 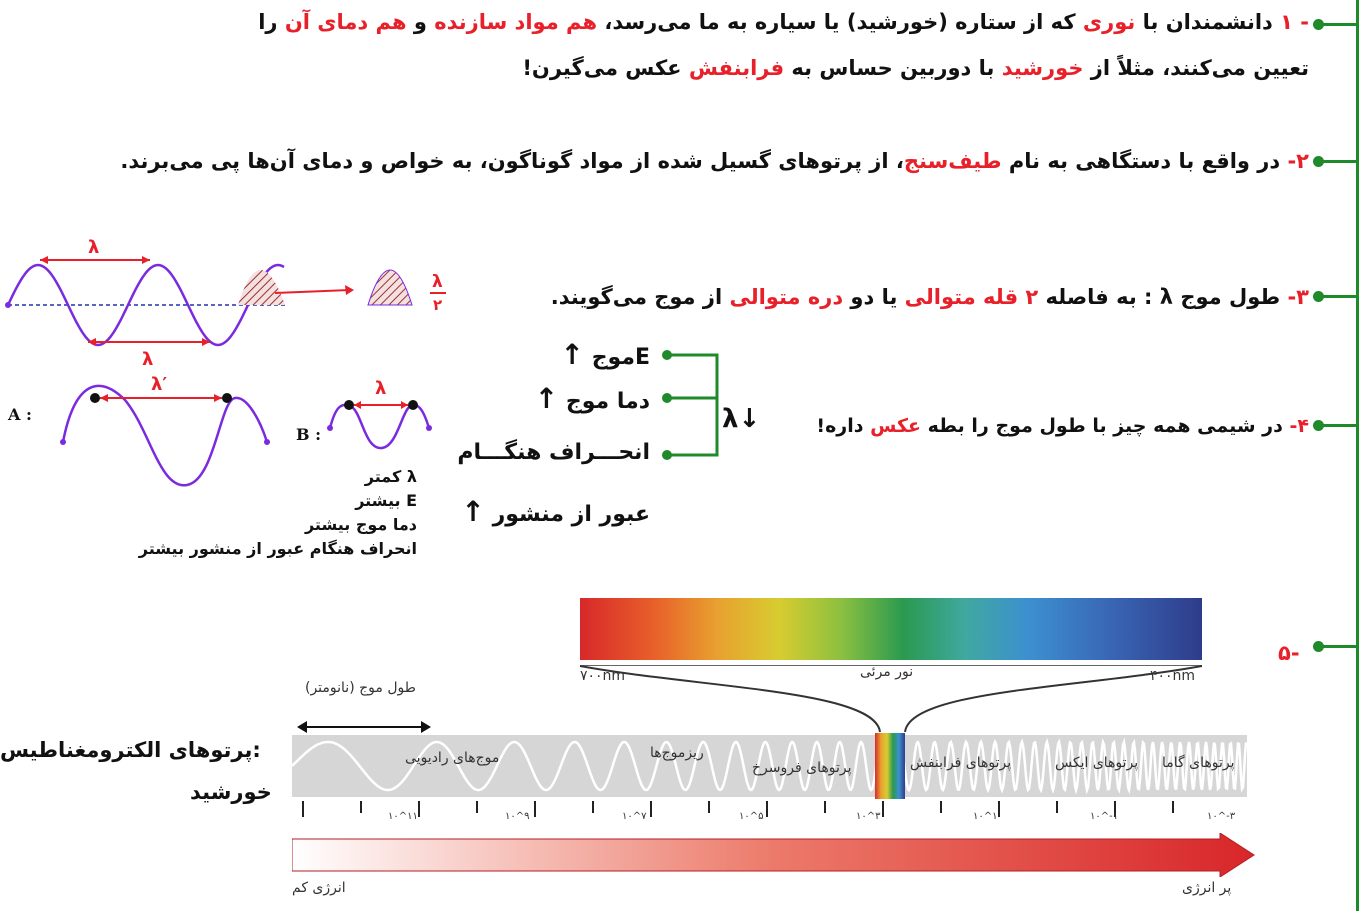 I want to click on lambda-prime-label: λ′, so click(x=159, y=384).